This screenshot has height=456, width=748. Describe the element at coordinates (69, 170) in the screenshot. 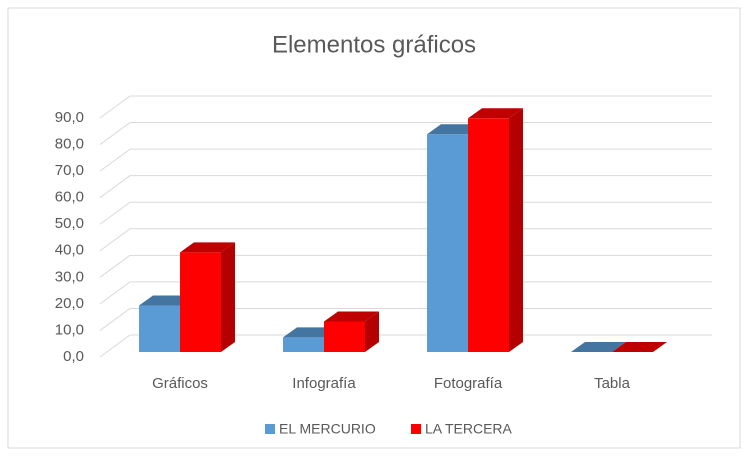

I see `y-tick-label: 70,0` at that location.